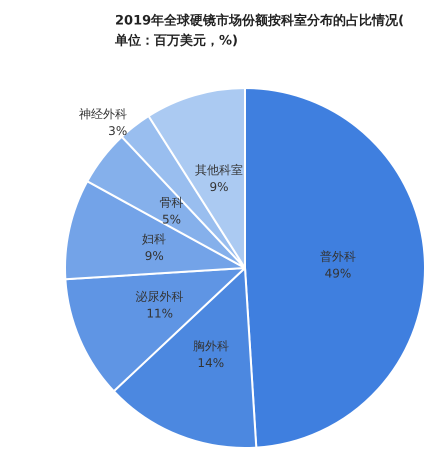  What do you see at coordinates (118, 131) in the screenshot?
I see `data-label: 3%` at bounding box center [118, 131].